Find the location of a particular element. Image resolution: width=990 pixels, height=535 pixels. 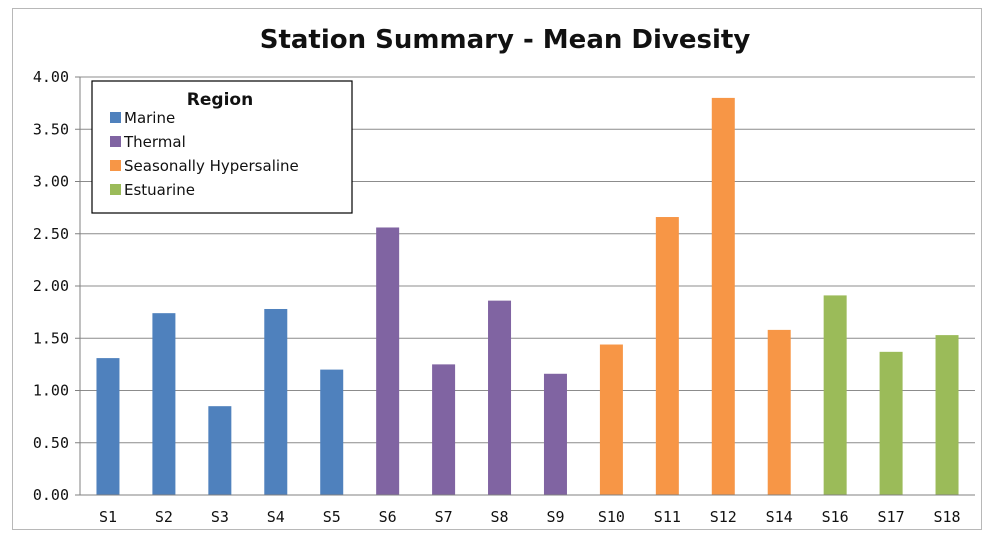

legend-box is located at coordinates (222, 147).